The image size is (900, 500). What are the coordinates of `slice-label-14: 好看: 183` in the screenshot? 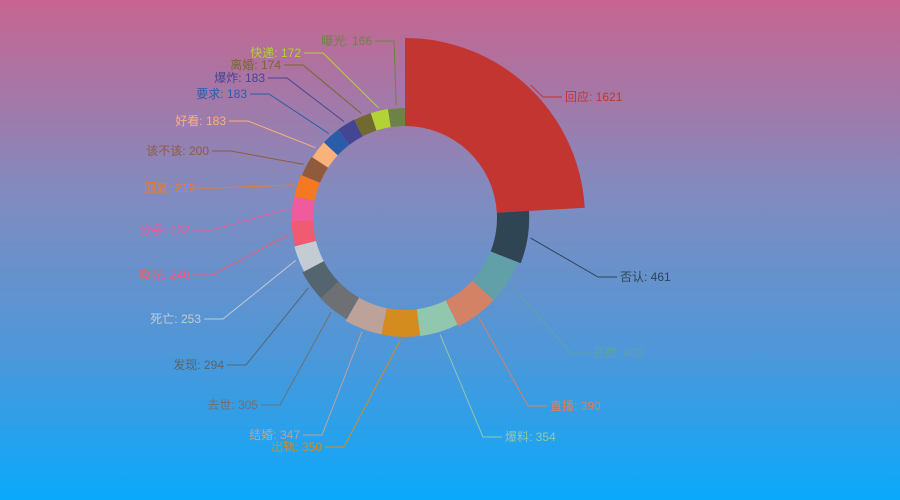 It's located at (200, 121).